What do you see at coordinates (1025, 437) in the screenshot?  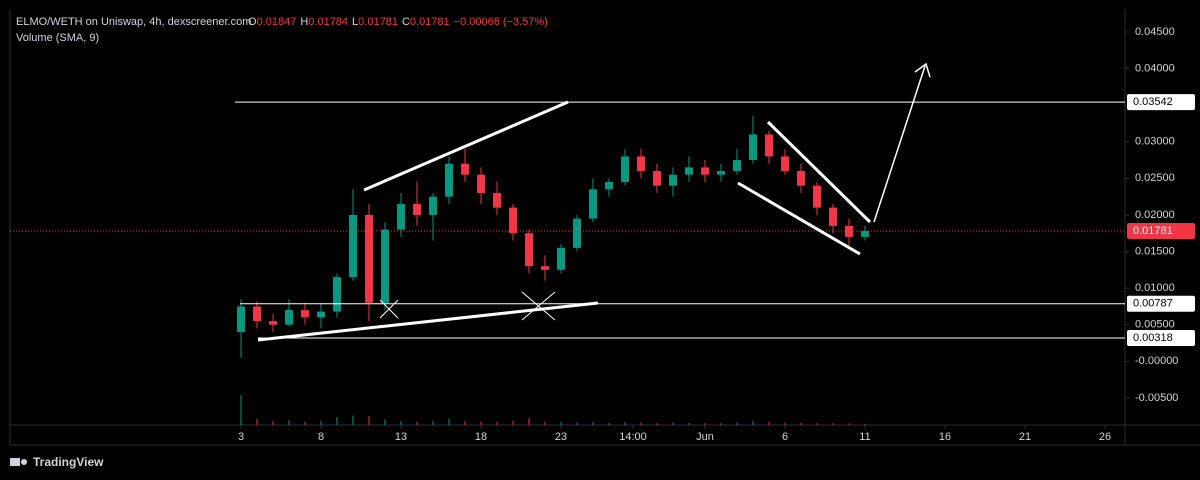 I see `x-tick-label: 21` at bounding box center [1025, 437].